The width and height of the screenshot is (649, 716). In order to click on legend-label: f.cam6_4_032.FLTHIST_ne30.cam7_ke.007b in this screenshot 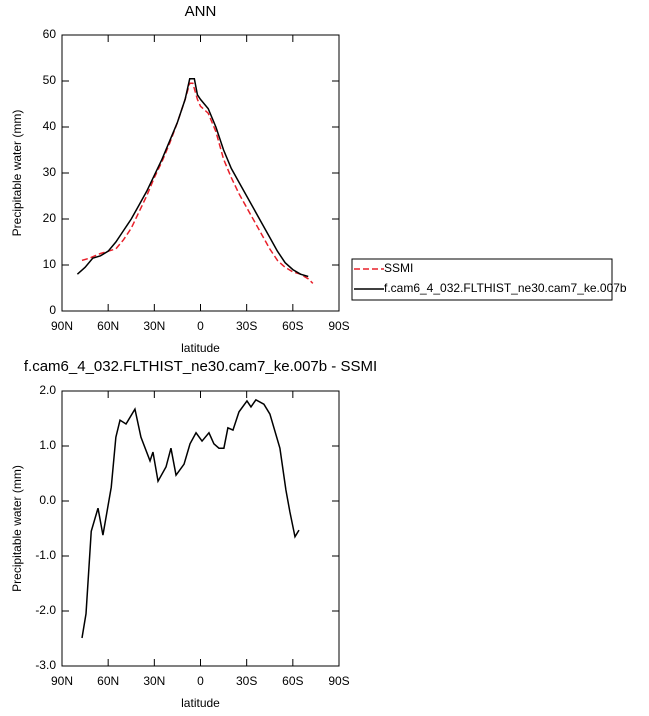, I will do `click(505, 288)`.